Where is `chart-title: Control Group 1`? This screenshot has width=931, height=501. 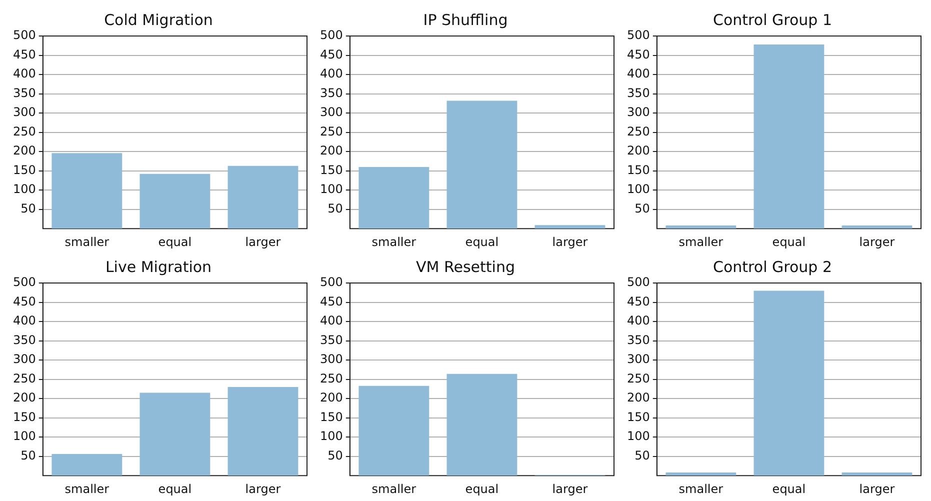 chart-title: Control Group 1 is located at coordinates (772, 19).